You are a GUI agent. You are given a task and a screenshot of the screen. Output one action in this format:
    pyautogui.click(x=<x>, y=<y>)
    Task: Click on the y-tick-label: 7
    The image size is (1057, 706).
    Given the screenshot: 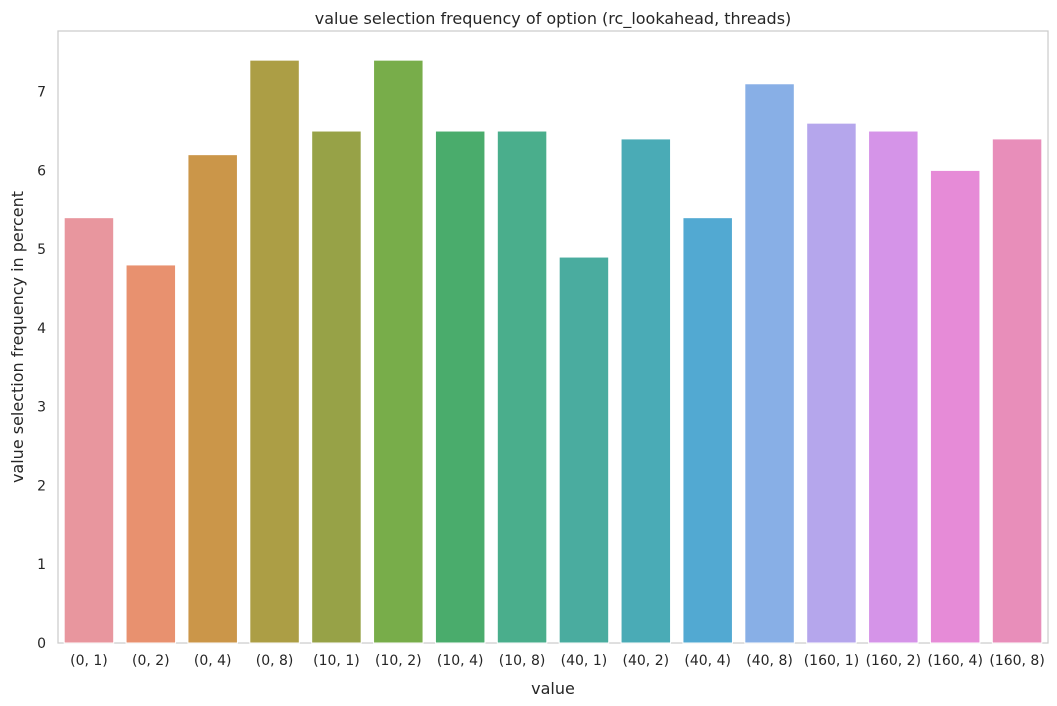 What is the action you would take?
    pyautogui.click(x=41, y=93)
    